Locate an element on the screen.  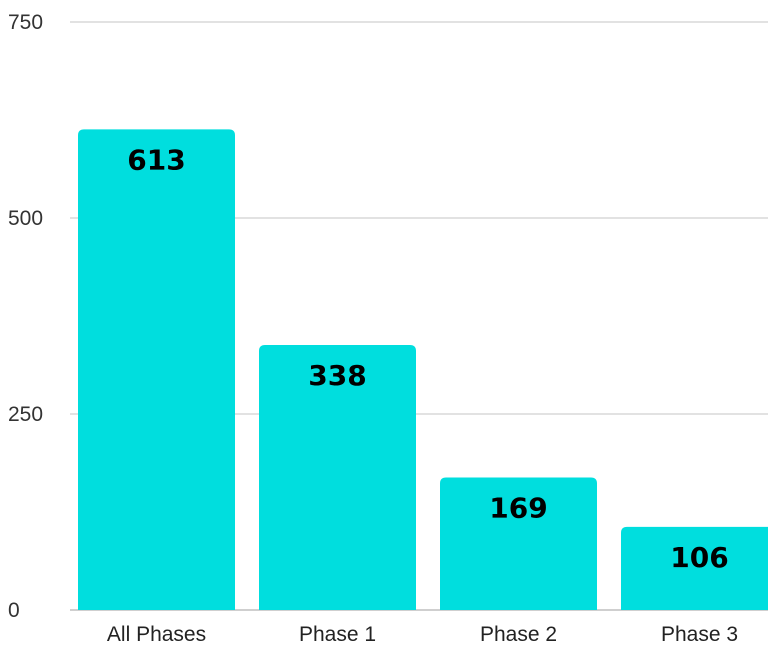
x-axis-category-labels: All Phases Phase 1 Phase 2 Phase 3 is located at coordinates (422, 634).